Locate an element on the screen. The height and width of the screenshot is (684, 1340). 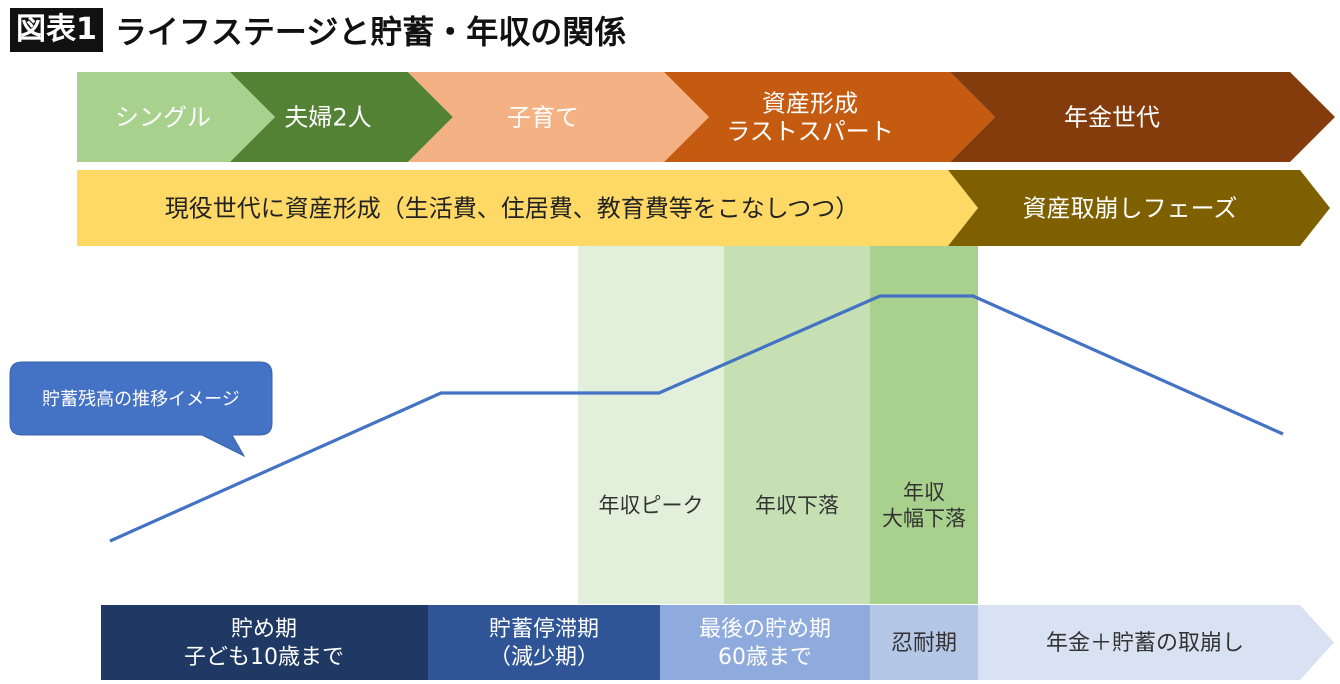
period-saving-label-line: 子ども10歳まで is located at coordinates (264, 657).